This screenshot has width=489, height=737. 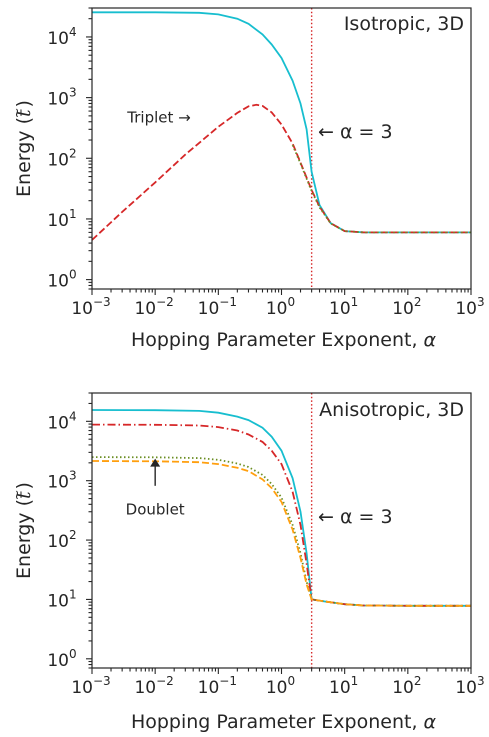 I want to click on panel-title: Isotropic, 3D, so click(x=404, y=24).